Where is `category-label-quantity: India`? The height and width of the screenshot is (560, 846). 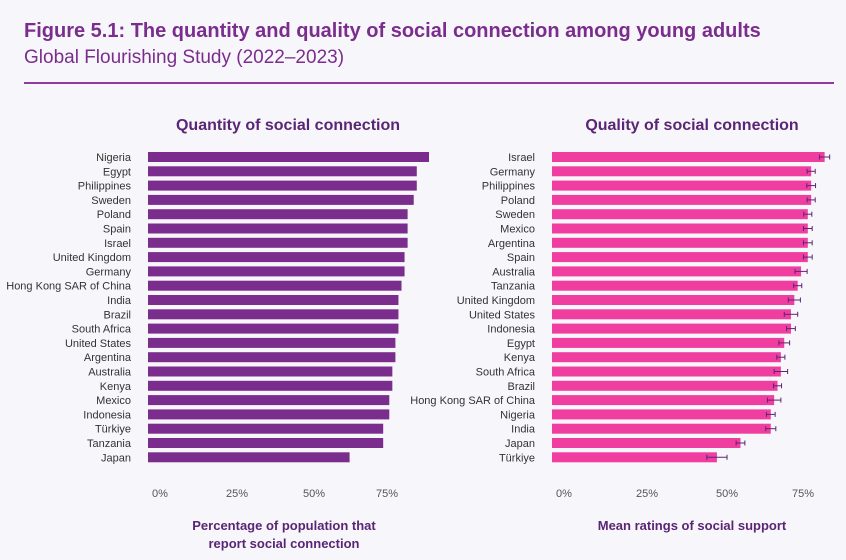 category-label-quantity: India is located at coordinates (119, 301).